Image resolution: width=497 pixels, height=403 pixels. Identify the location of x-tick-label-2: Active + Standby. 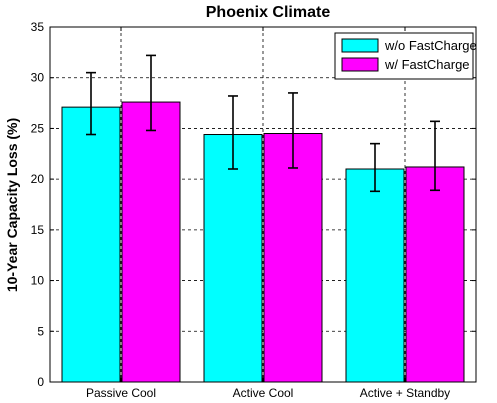
(405, 393).